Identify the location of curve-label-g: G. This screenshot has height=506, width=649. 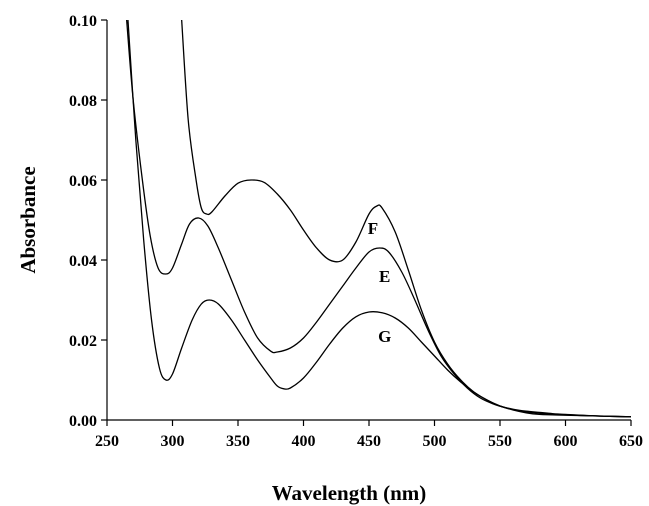
(384, 336).